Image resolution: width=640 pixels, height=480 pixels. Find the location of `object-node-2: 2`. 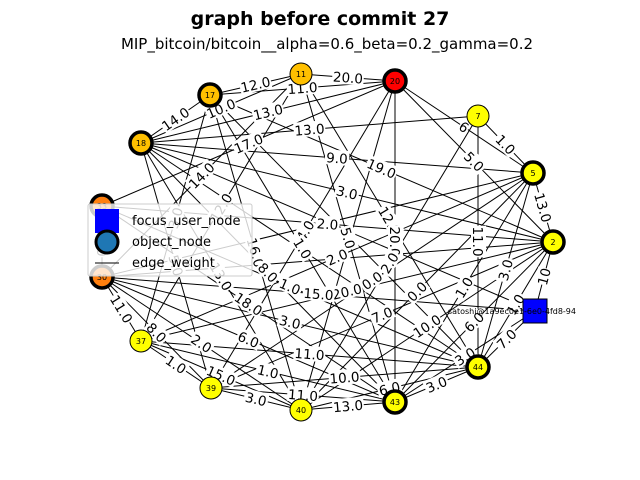

object-node-2: 2 is located at coordinates (553, 242).